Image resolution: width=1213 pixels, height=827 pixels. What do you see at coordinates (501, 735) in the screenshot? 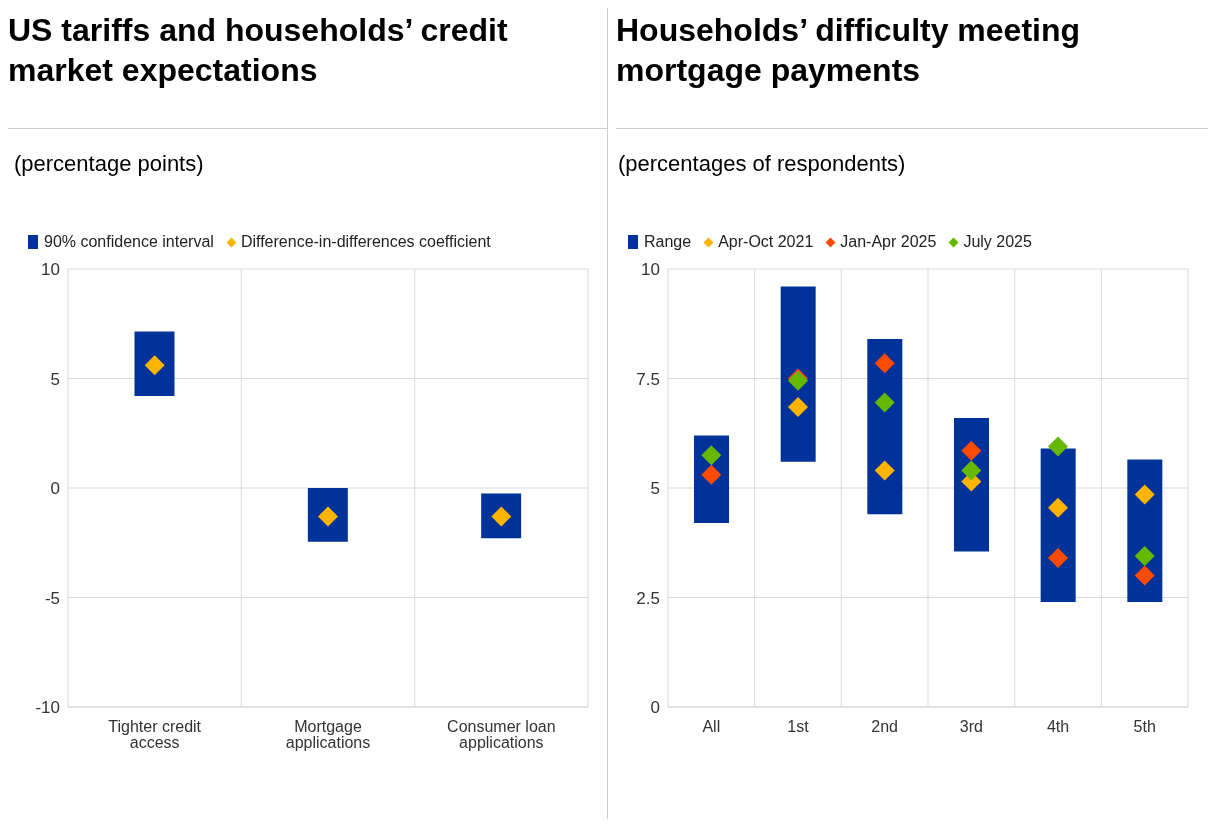
I see `x-tick-label: Consumer loan applications` at bounding box center [501, 735].